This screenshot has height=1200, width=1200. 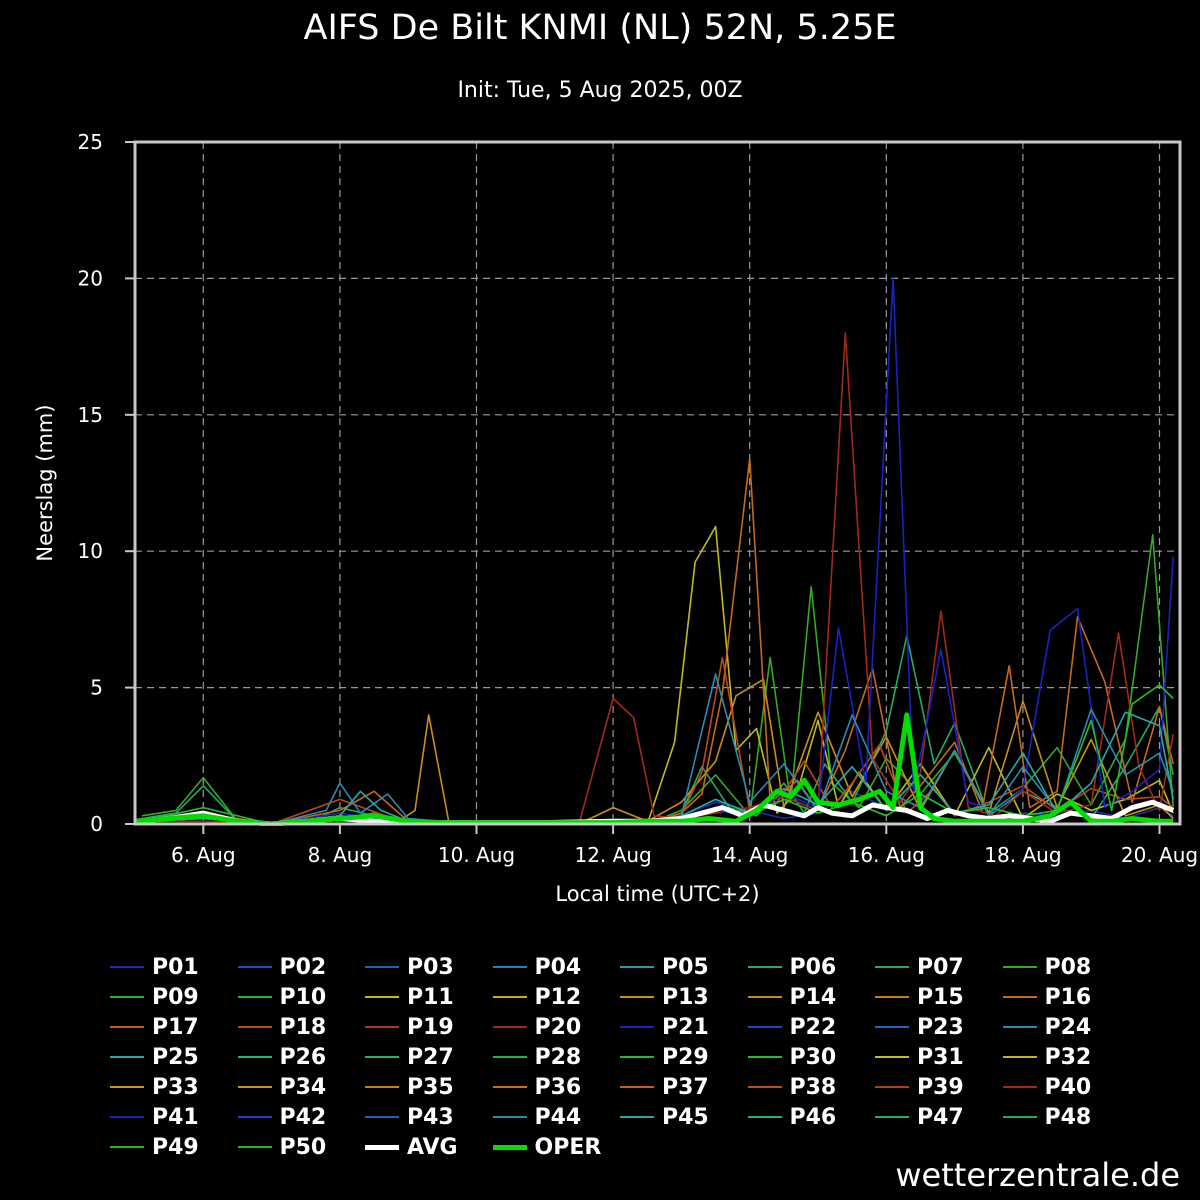 I want to click on legend-item-p05: P05, so click(x=664, y=967).